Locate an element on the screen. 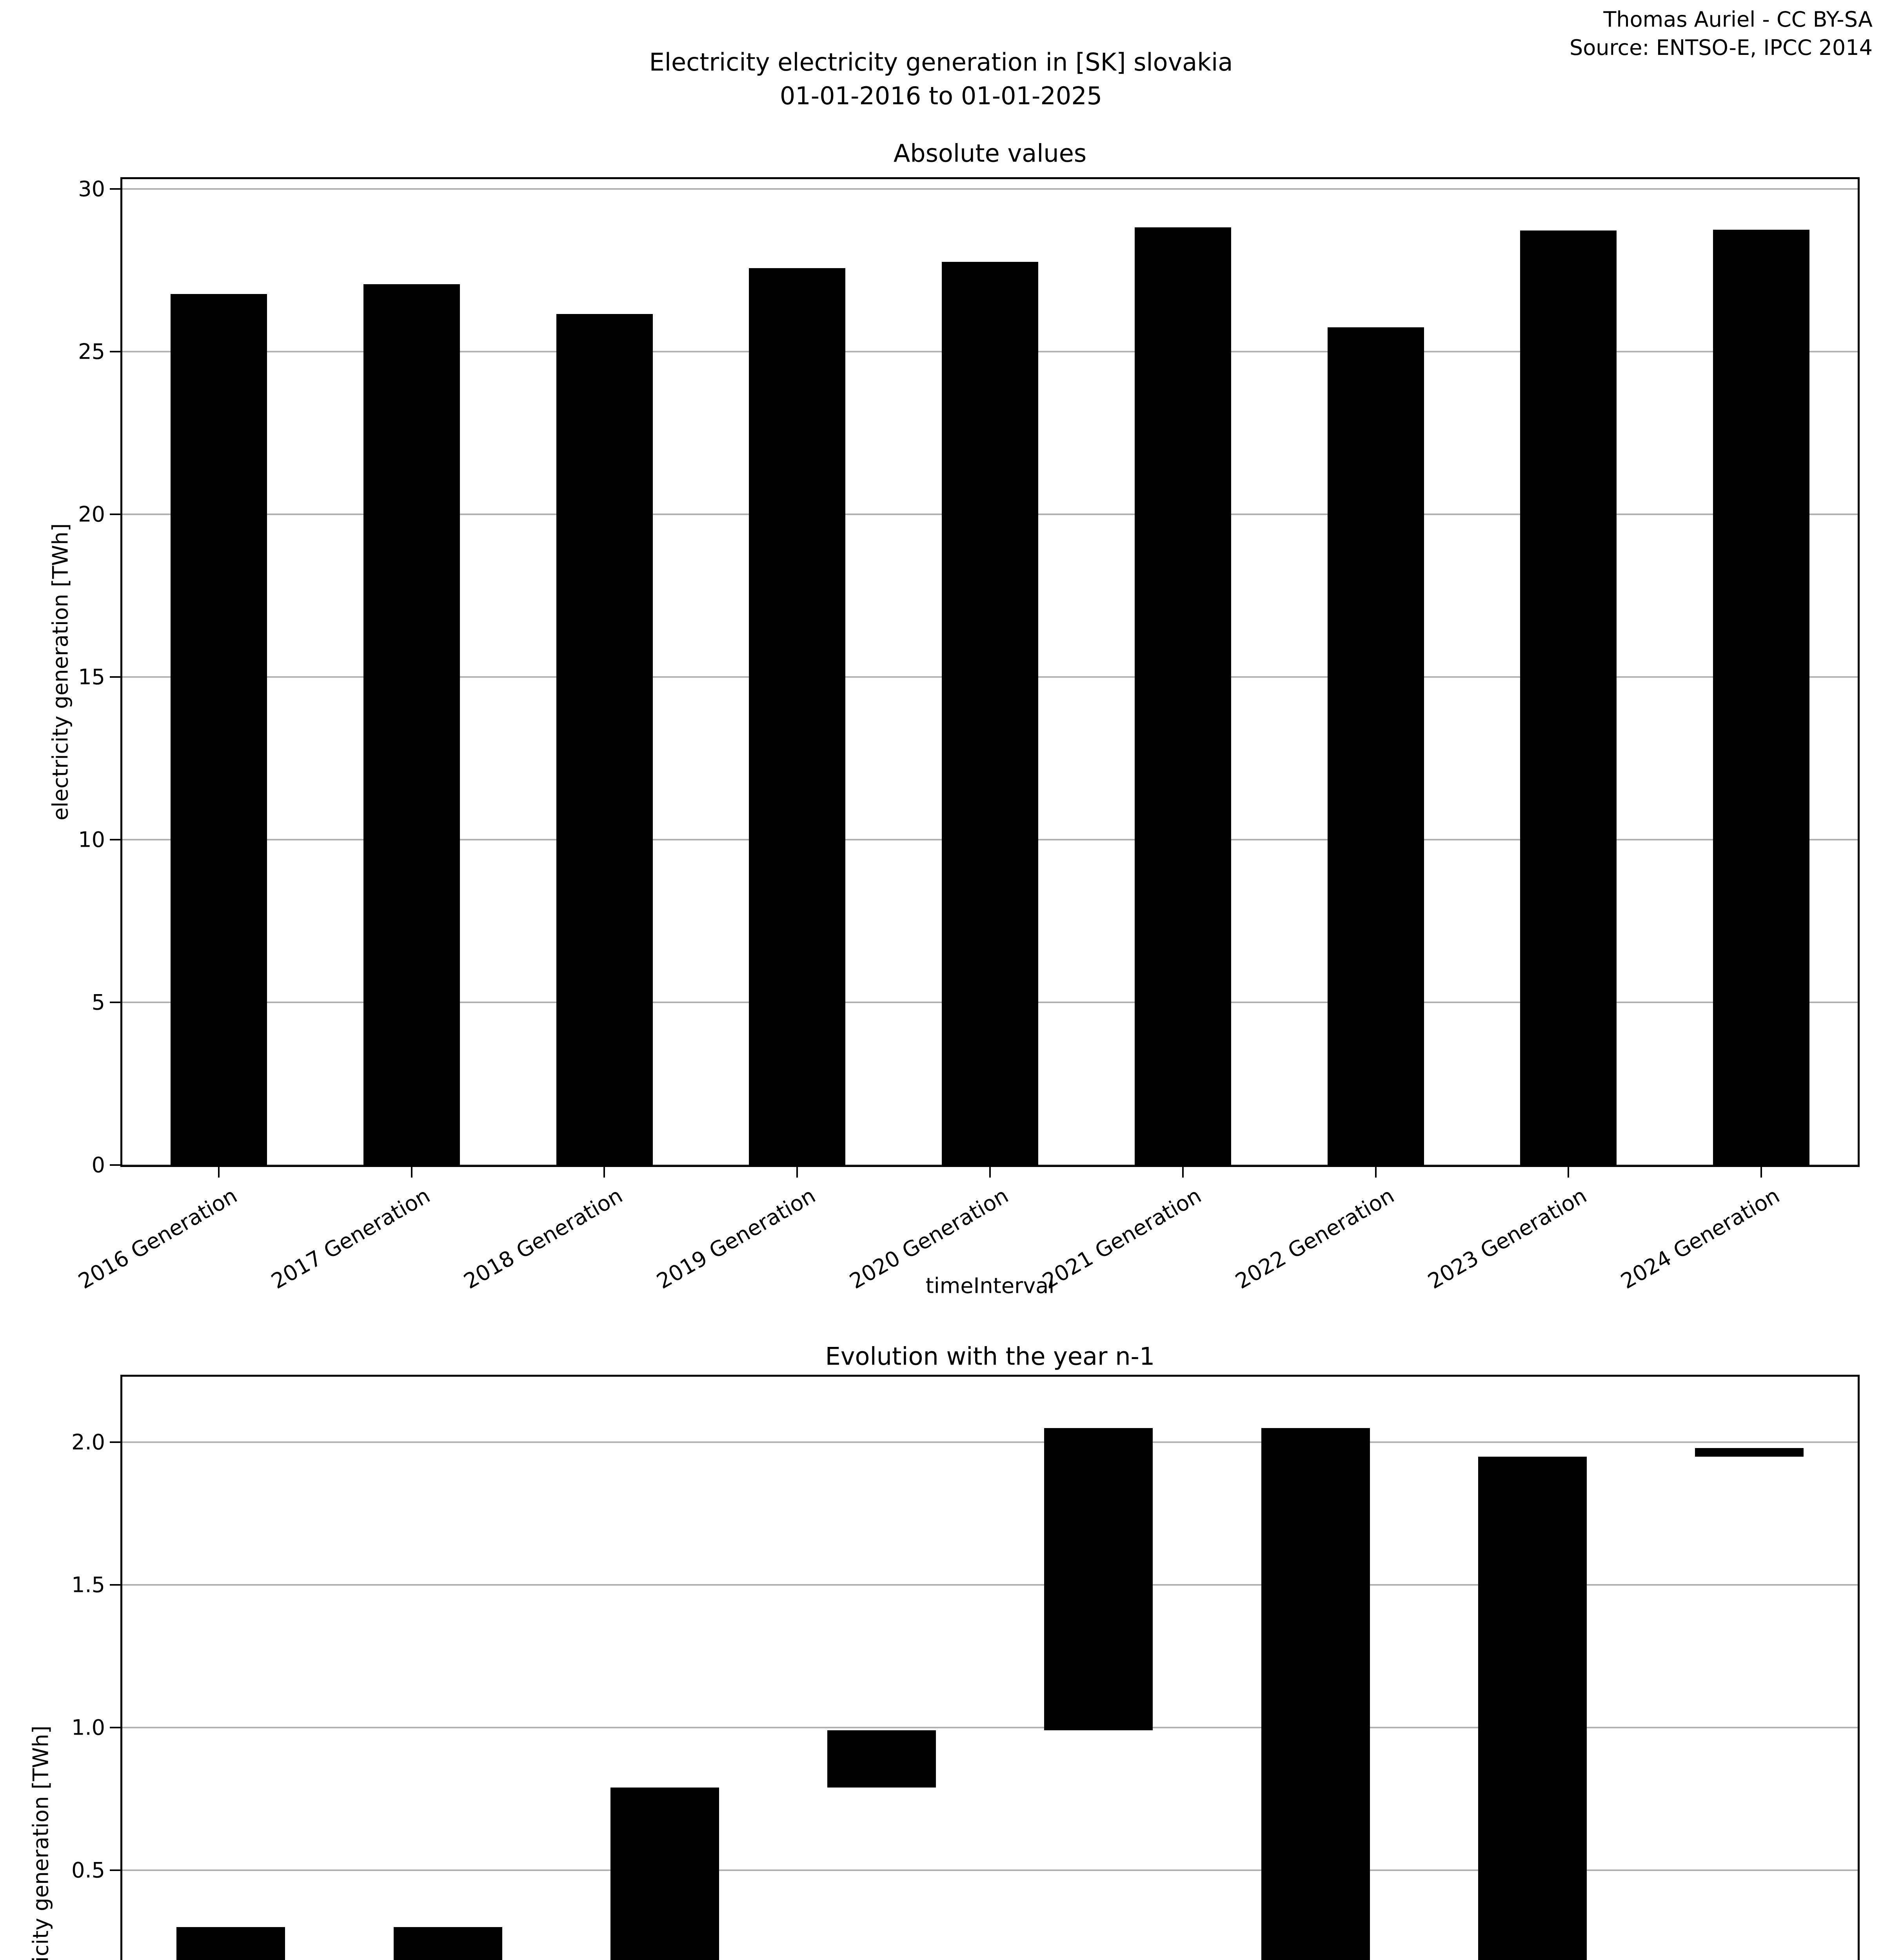  y-tick-label: 10 is located at coordinates (91, 839).